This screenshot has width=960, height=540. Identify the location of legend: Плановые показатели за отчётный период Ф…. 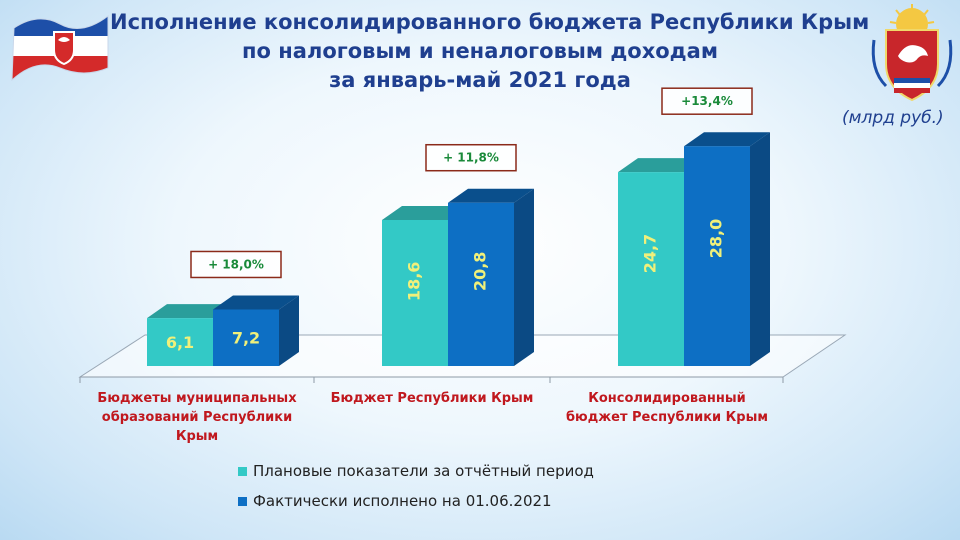
(416, 486).